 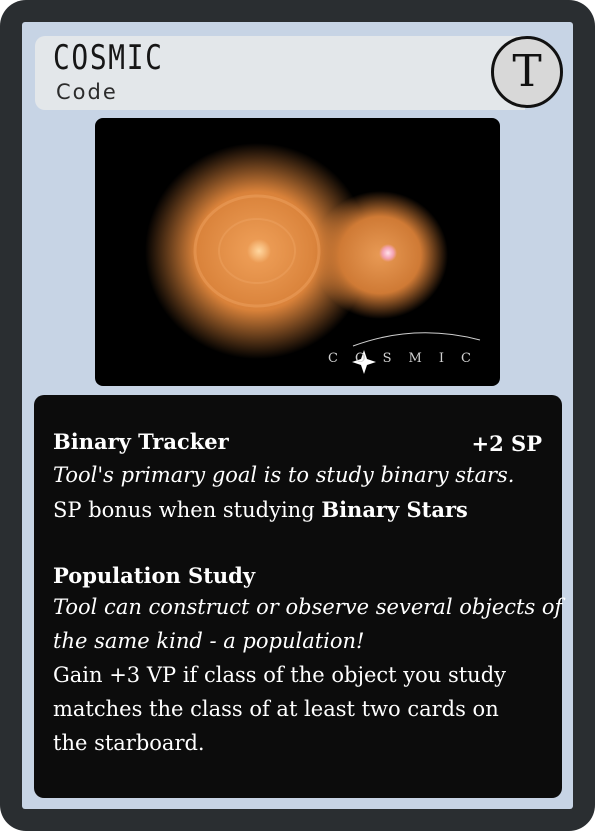 What do you see at coordinates (259, 251) in the screenshot?
I see `primary-star` at bounding box center [259, 251].